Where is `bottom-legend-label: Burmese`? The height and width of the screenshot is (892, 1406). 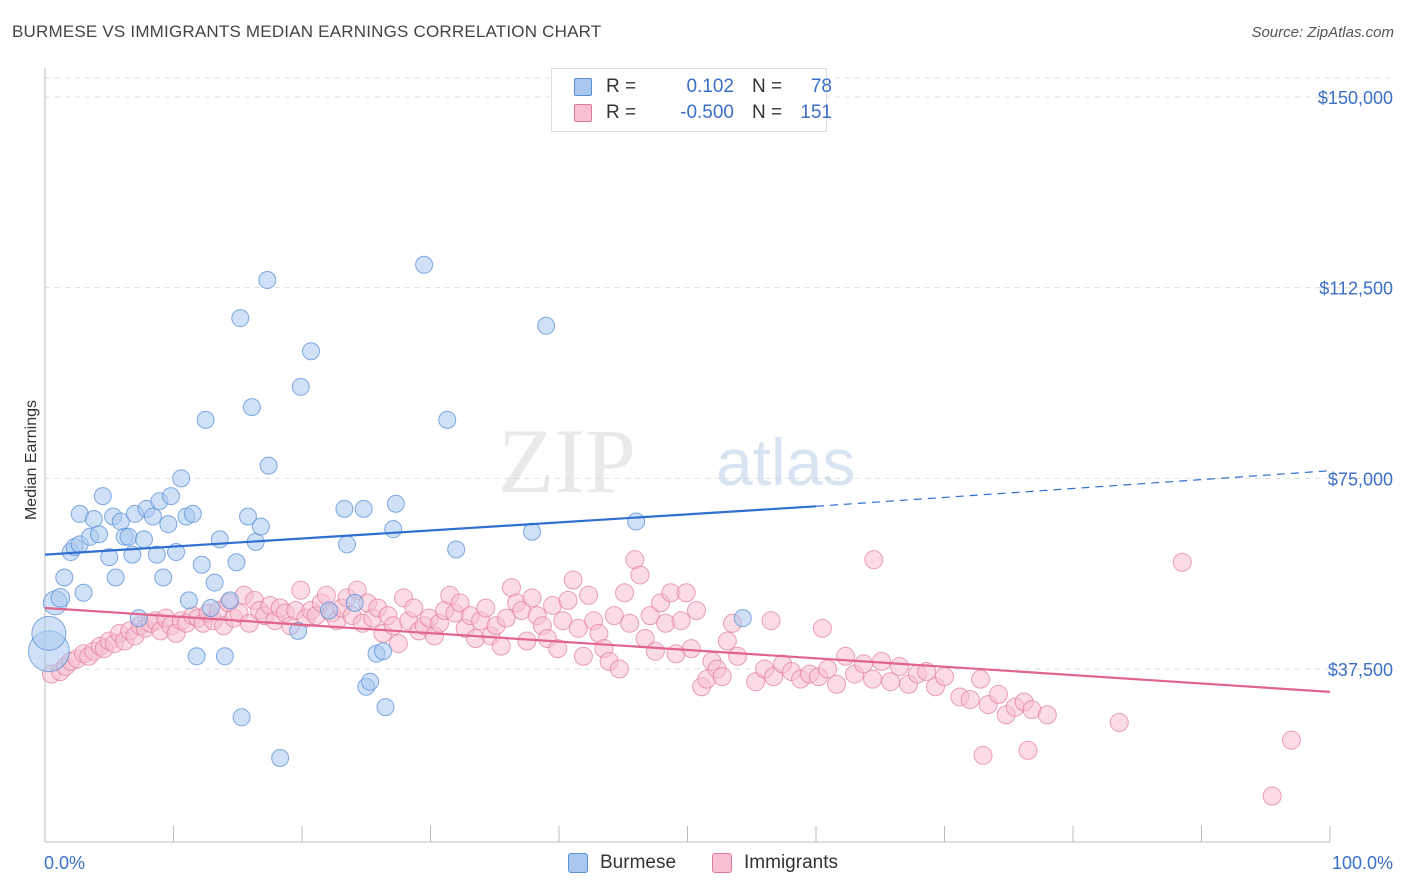
bottom-legend-label: Burmese is located at coordinates (638, 862).